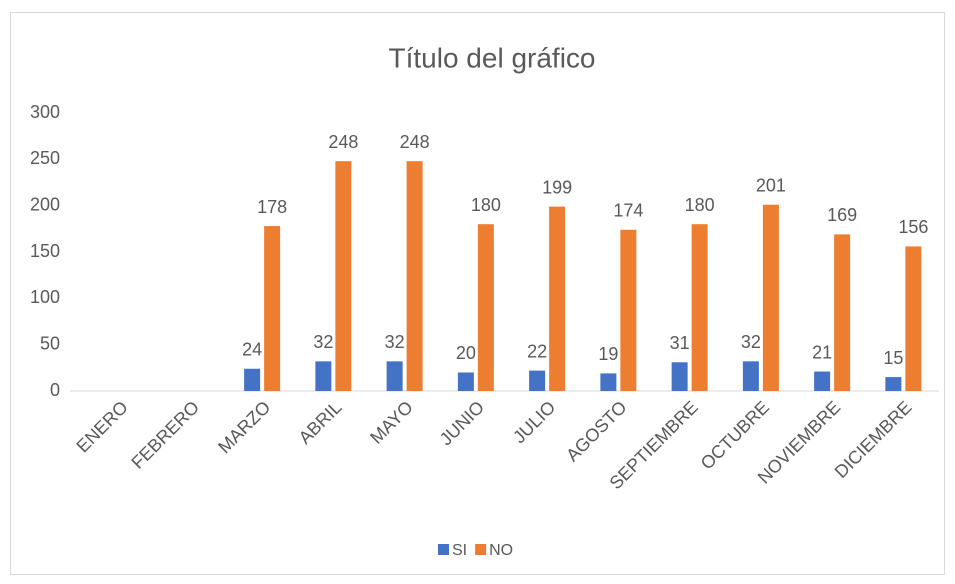 The image size is (955, 584). What do you see at coordinates (45, 251) in the screenshot?
I see `y-tick-label: 150` at bounding box center [45, 251].